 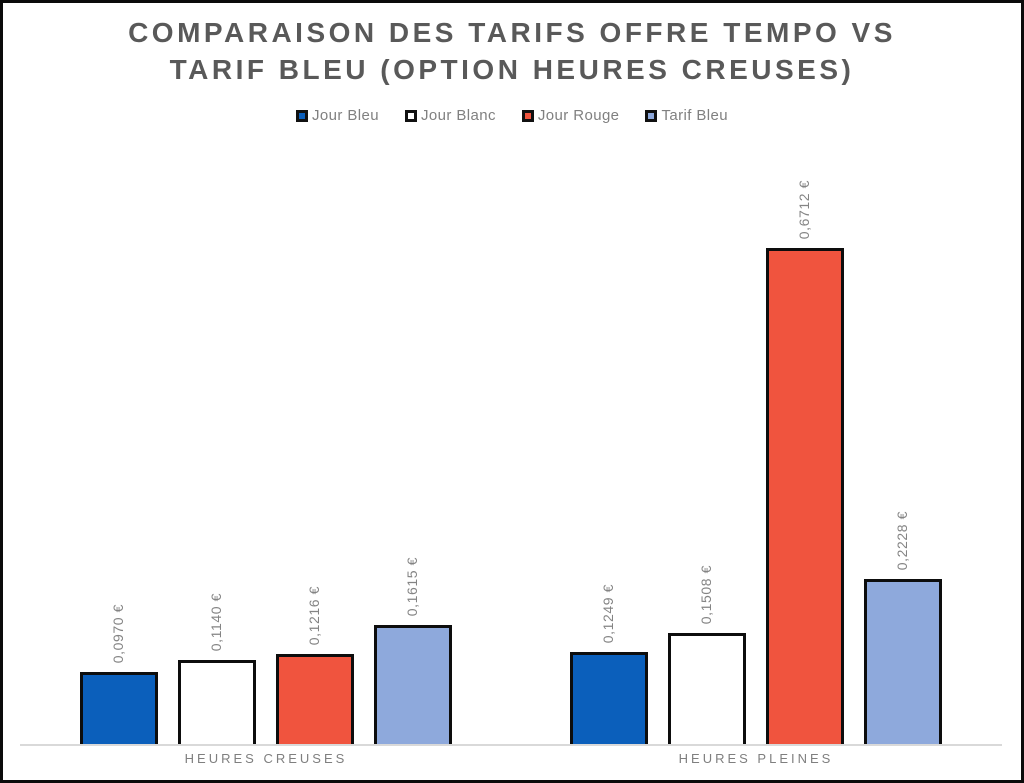 I want to click on bar-jour-rouge-heures-pleines, so click(x=805, y=496).